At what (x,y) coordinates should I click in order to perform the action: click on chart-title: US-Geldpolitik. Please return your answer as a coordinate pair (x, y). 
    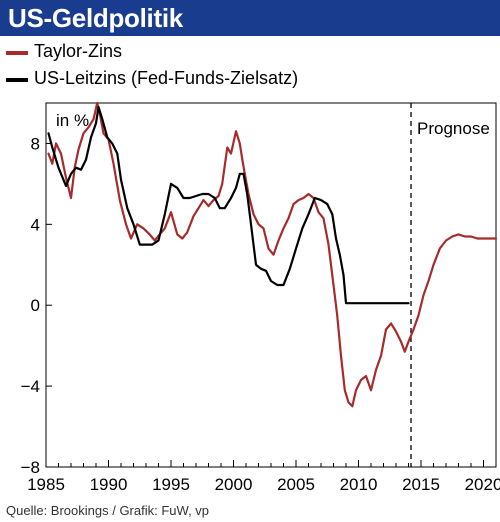
    Looking at the image, I should click on (95, 18).